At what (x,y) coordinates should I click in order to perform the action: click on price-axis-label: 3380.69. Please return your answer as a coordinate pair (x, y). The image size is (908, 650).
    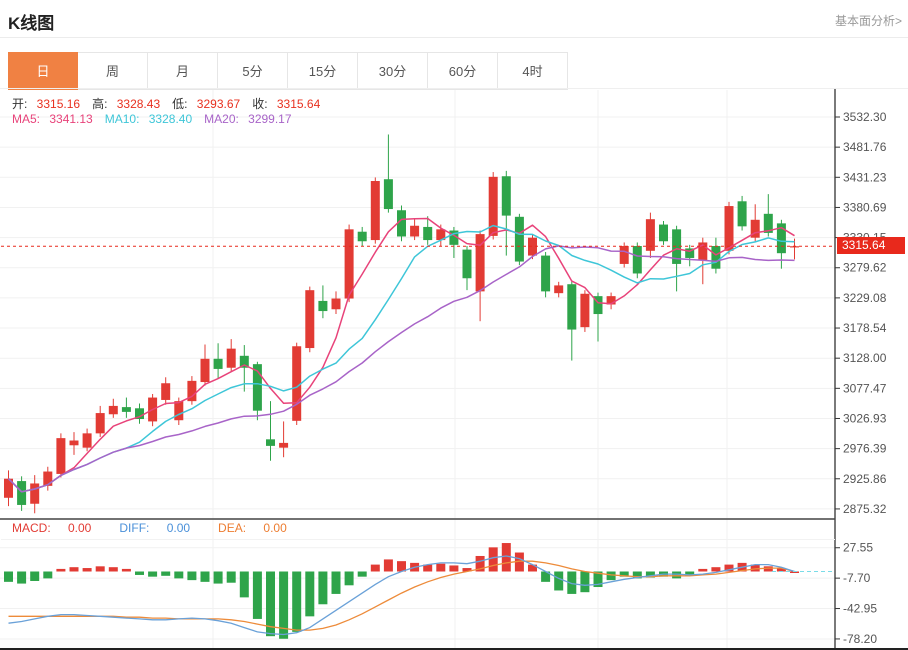
    Looking at the image, I should click on (865, 207).